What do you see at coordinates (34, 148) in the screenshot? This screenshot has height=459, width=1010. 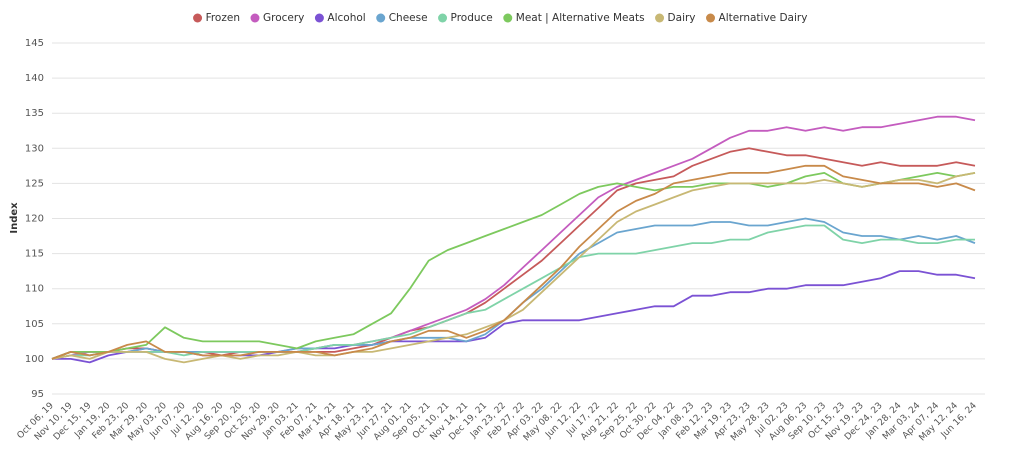 I see `y-tick-label: 130` at bounding box center [34, 148].